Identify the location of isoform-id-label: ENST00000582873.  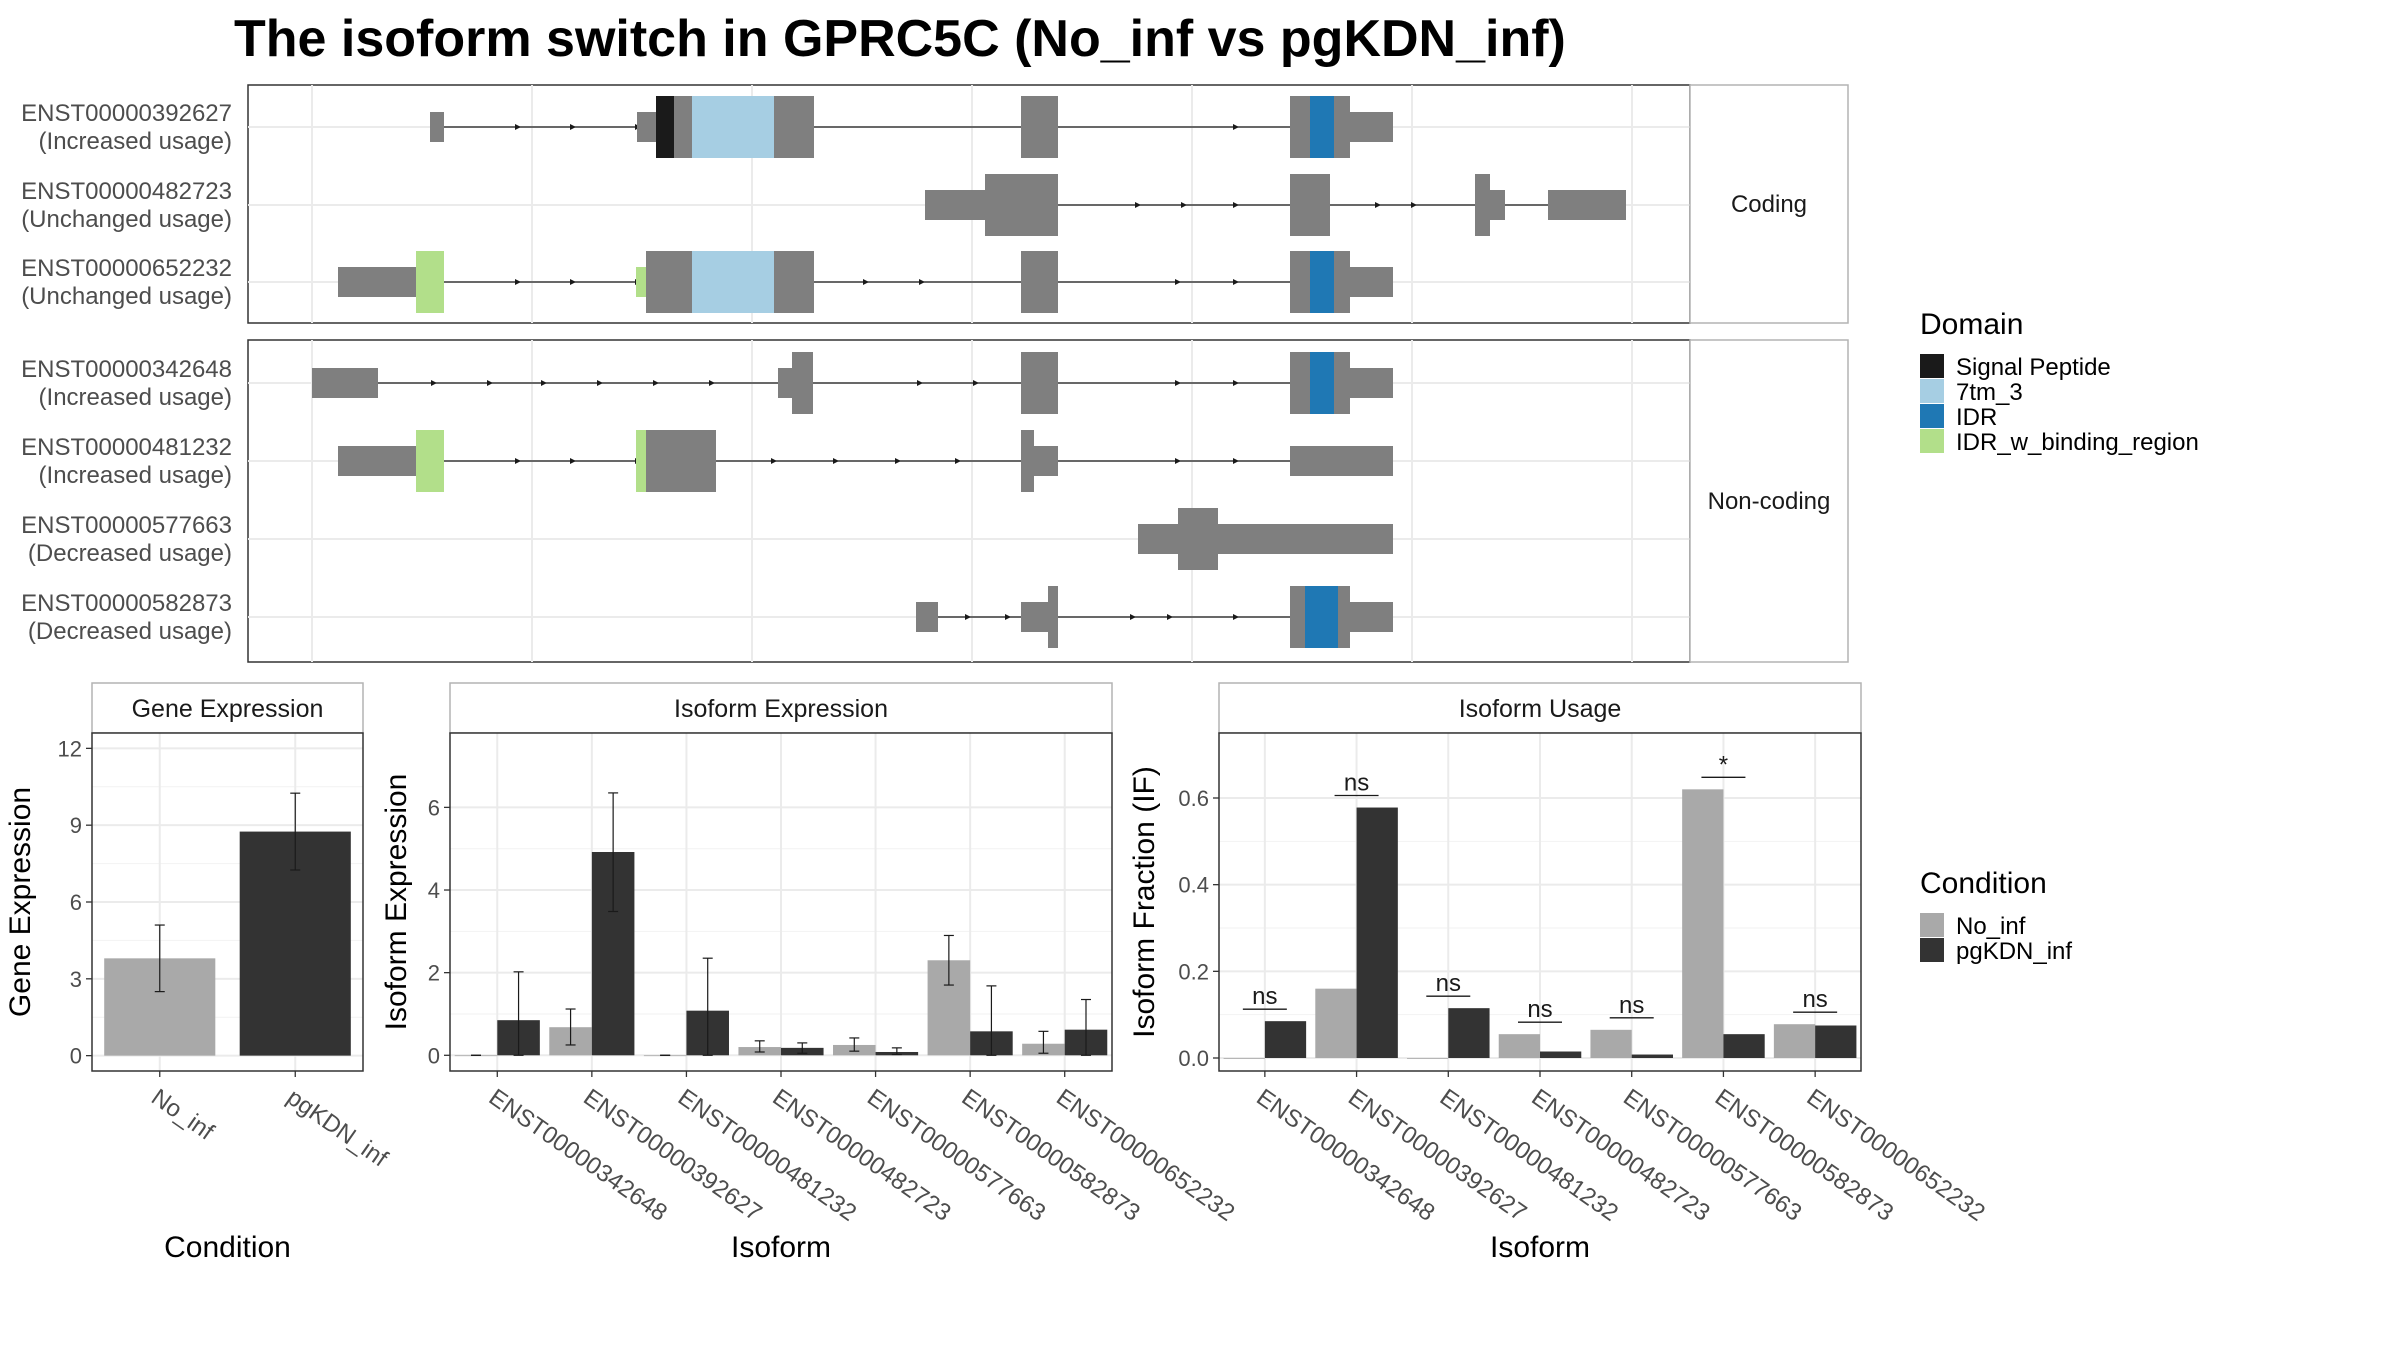
(126, 603).